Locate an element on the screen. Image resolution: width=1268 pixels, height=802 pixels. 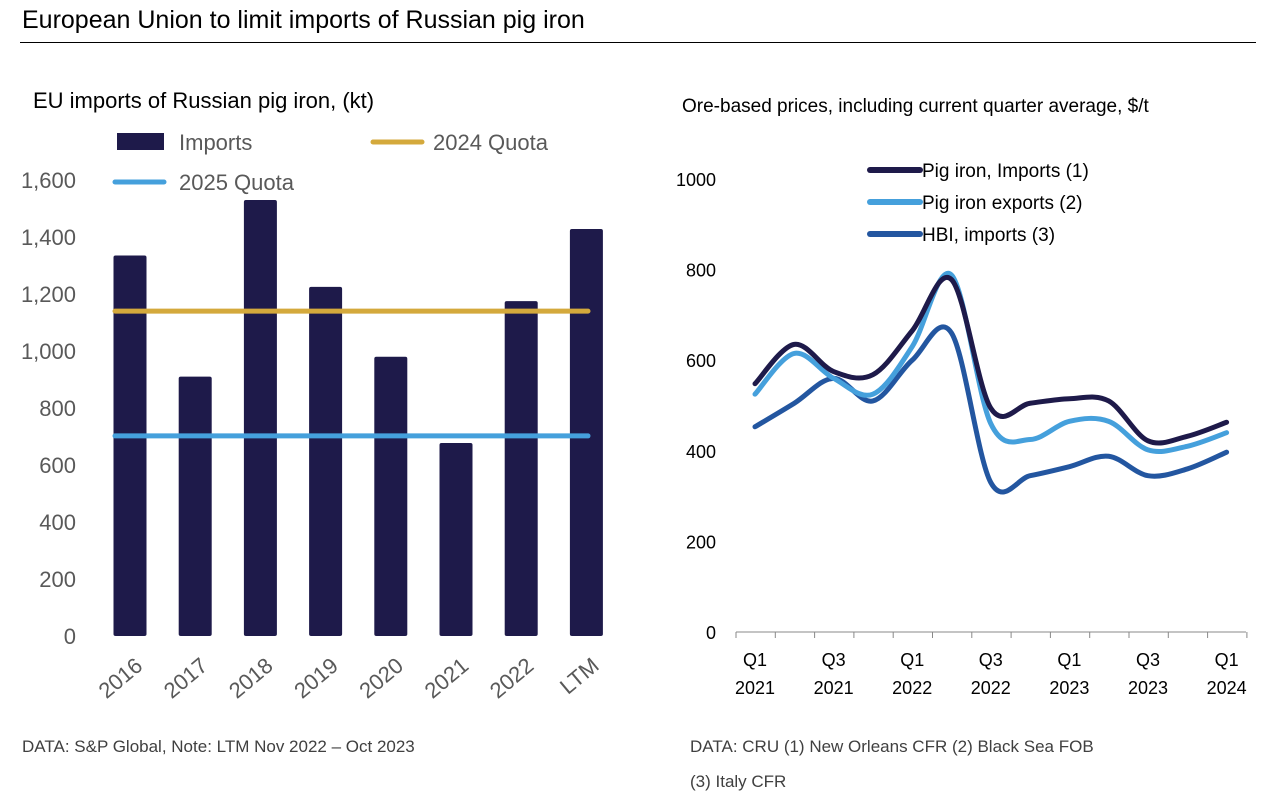
legend-label: Pig iron, Imports (1) is located at coordinates (1005, 171).